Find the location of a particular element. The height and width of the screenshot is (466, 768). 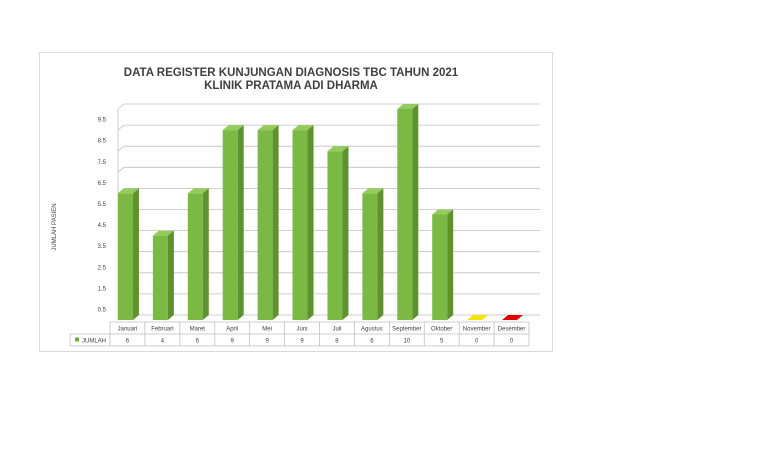

data-label: 10 is located at coordinates (406, 342).